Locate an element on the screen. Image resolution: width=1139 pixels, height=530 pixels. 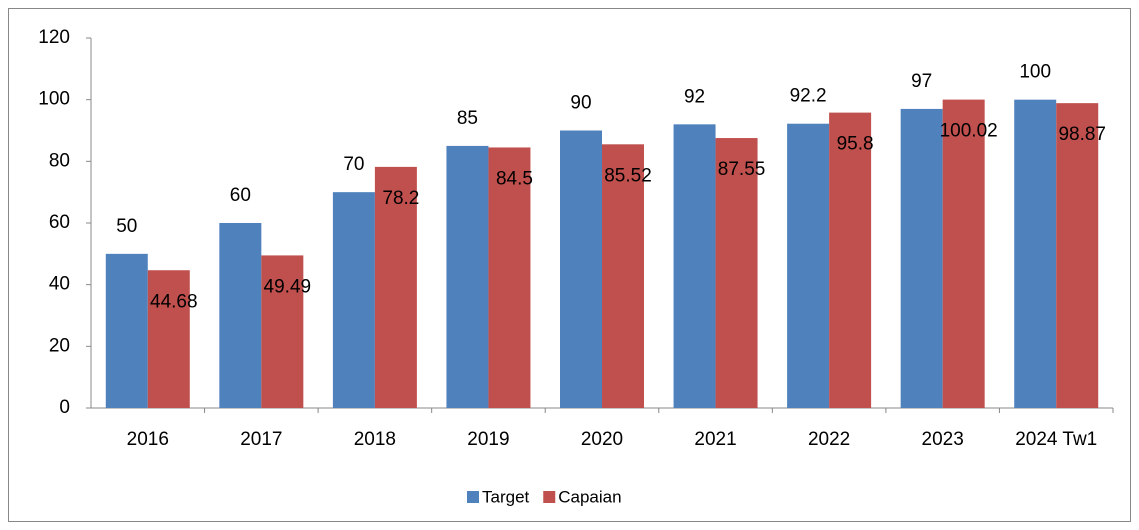
x-tick-label: 2020 is located at coordinates (602, 439).